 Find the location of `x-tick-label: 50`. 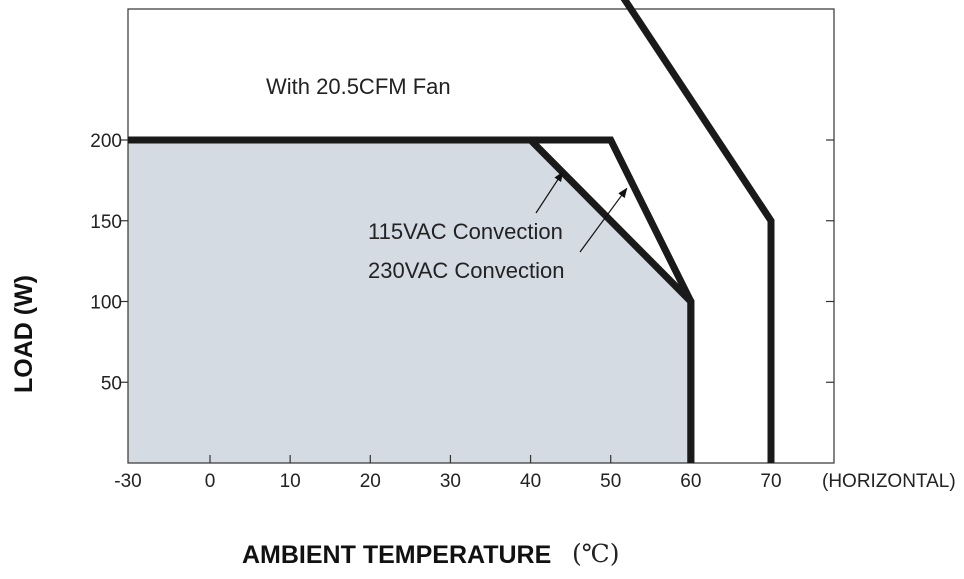

x-tick-label: 50 is located at coordinates (610, 481).